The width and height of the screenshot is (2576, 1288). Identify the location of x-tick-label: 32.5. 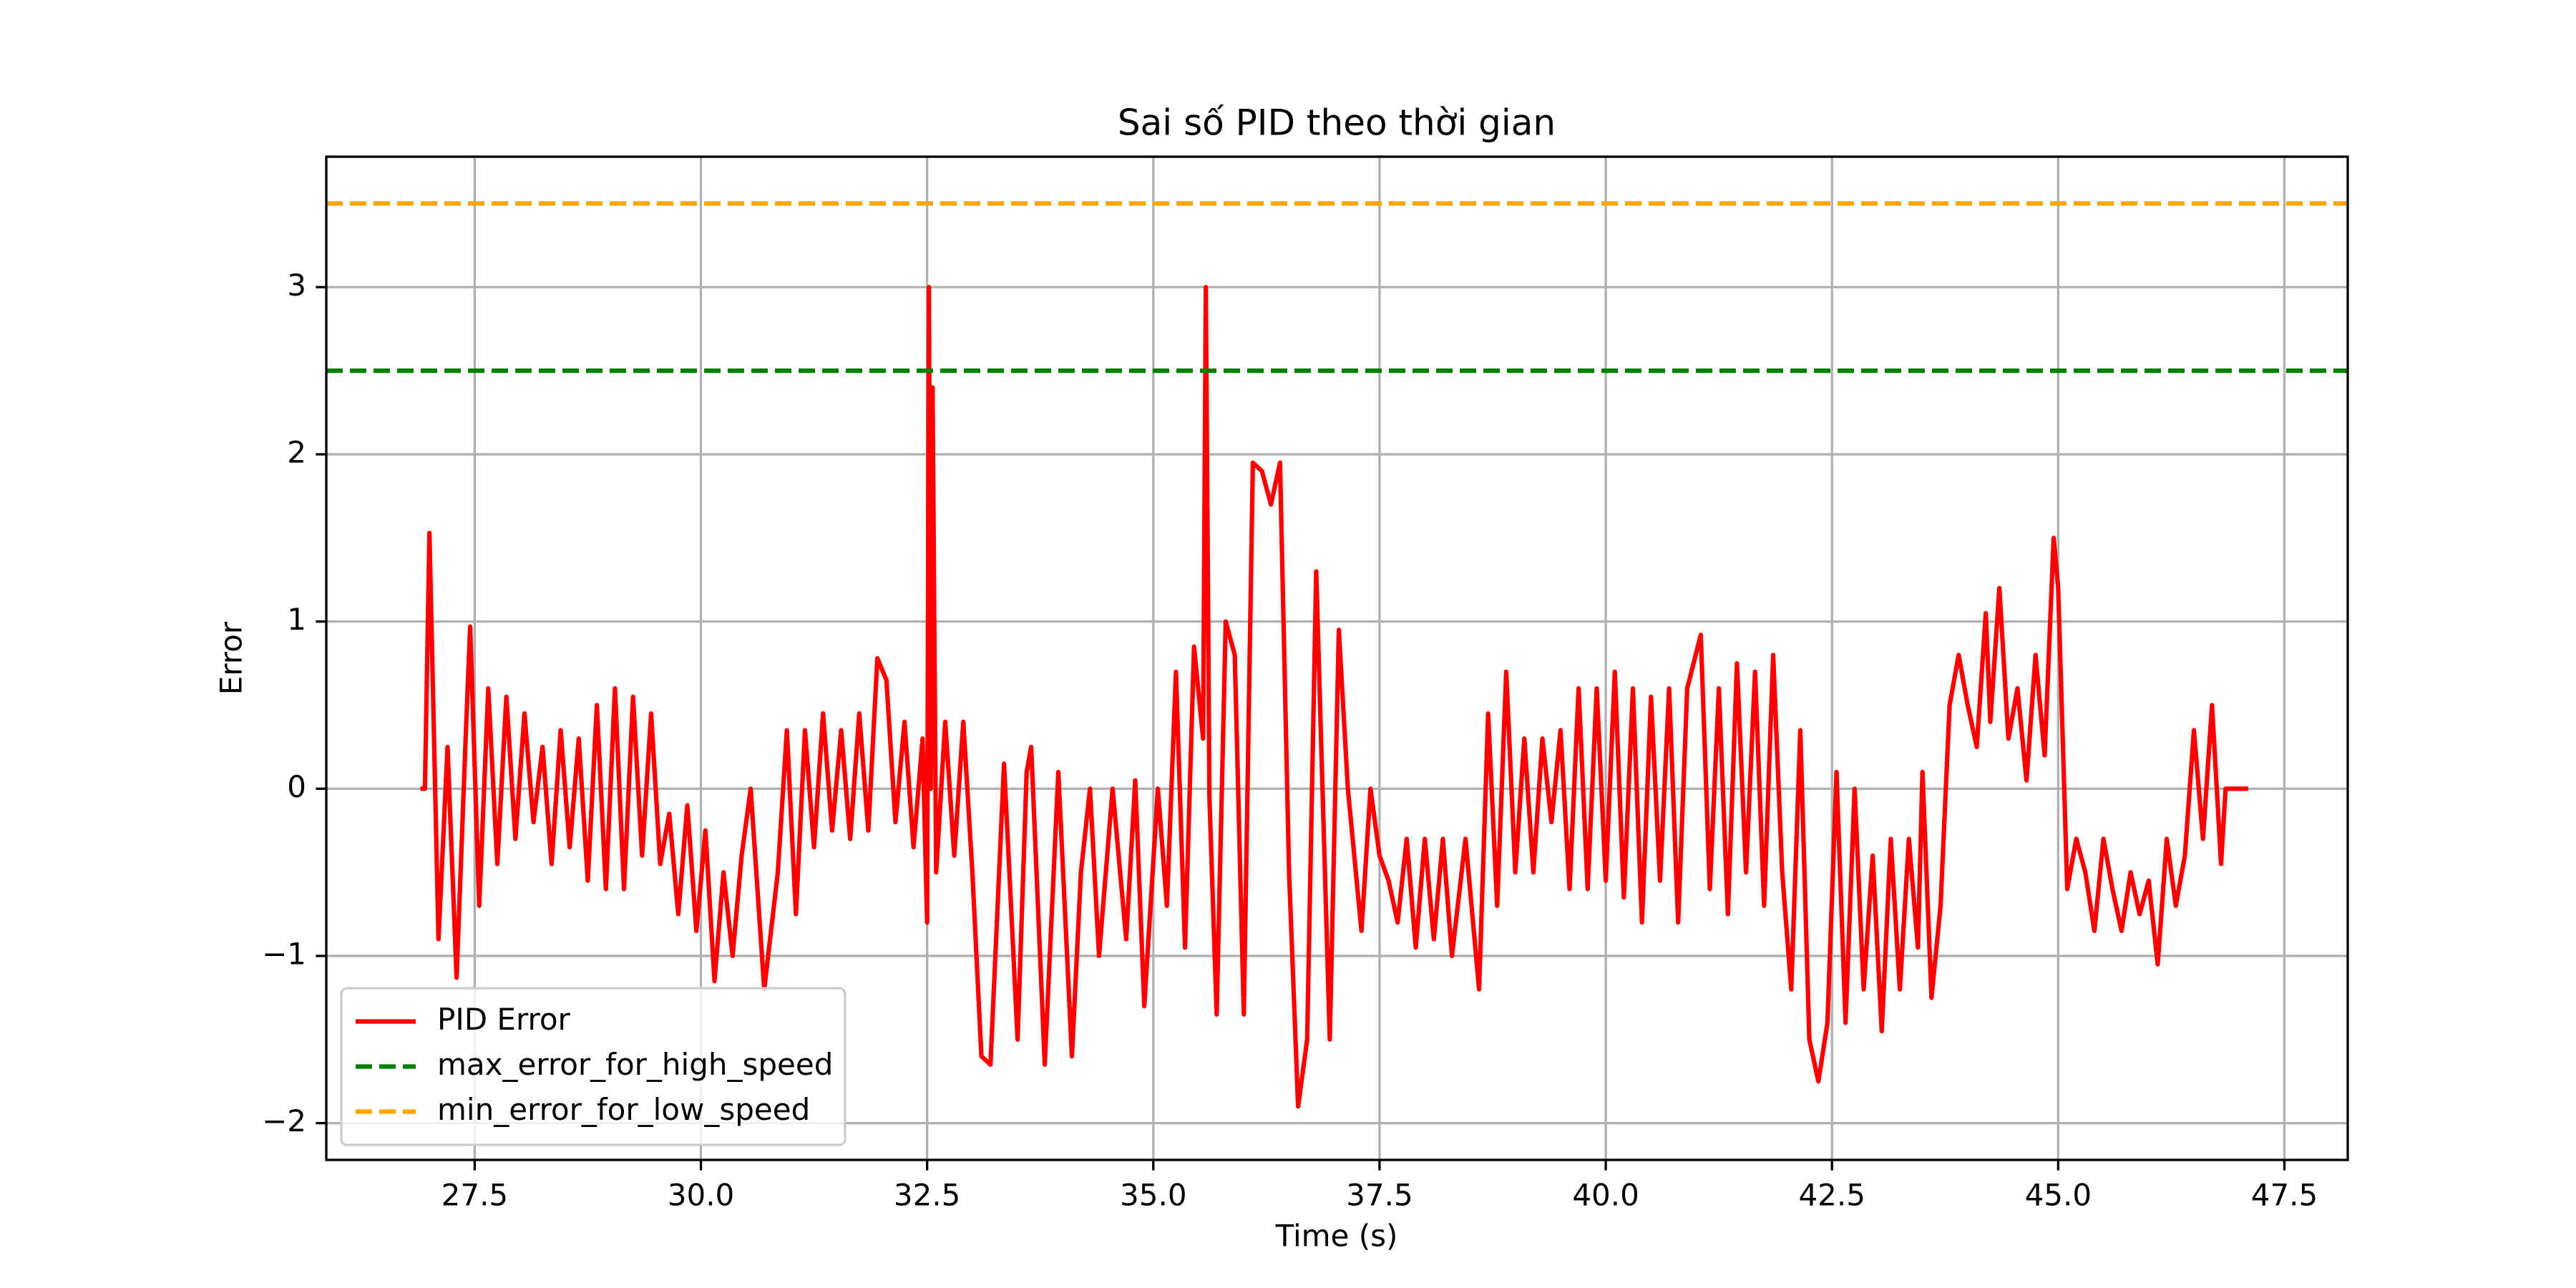
(928, 1195).